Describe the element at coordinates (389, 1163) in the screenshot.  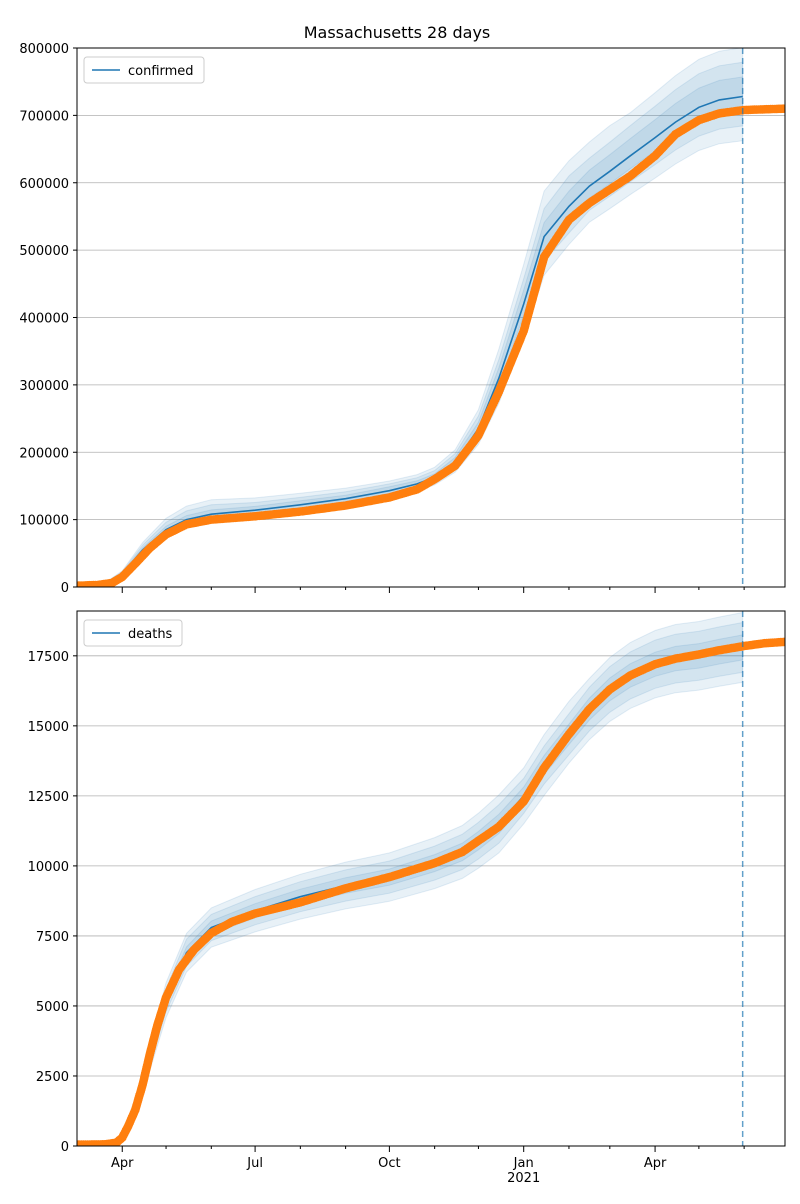
I see `x-tick-label: Oct` at that location.